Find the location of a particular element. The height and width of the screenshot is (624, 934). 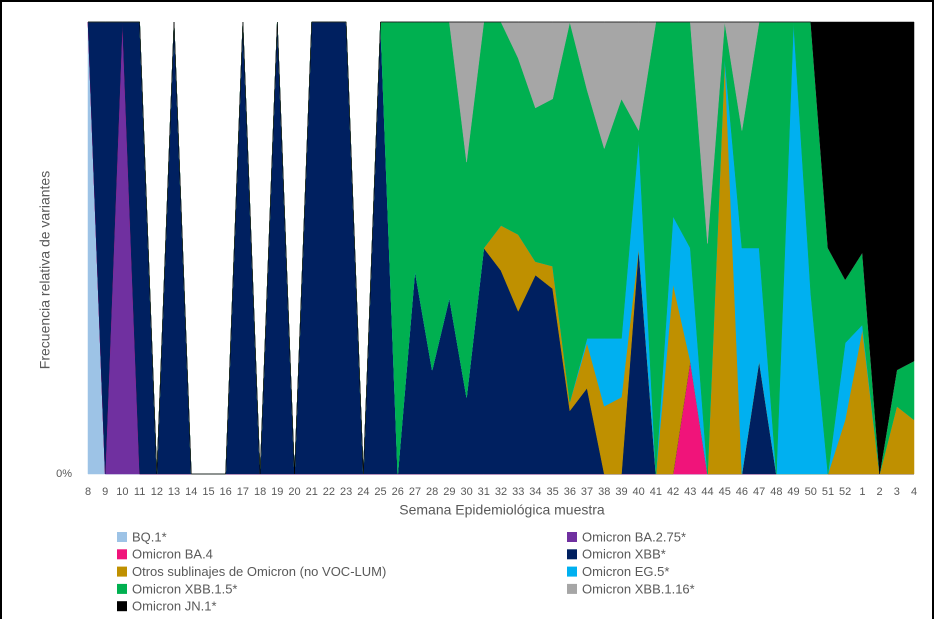

x-tick-label: 2 is located at coordinates (880, 492).